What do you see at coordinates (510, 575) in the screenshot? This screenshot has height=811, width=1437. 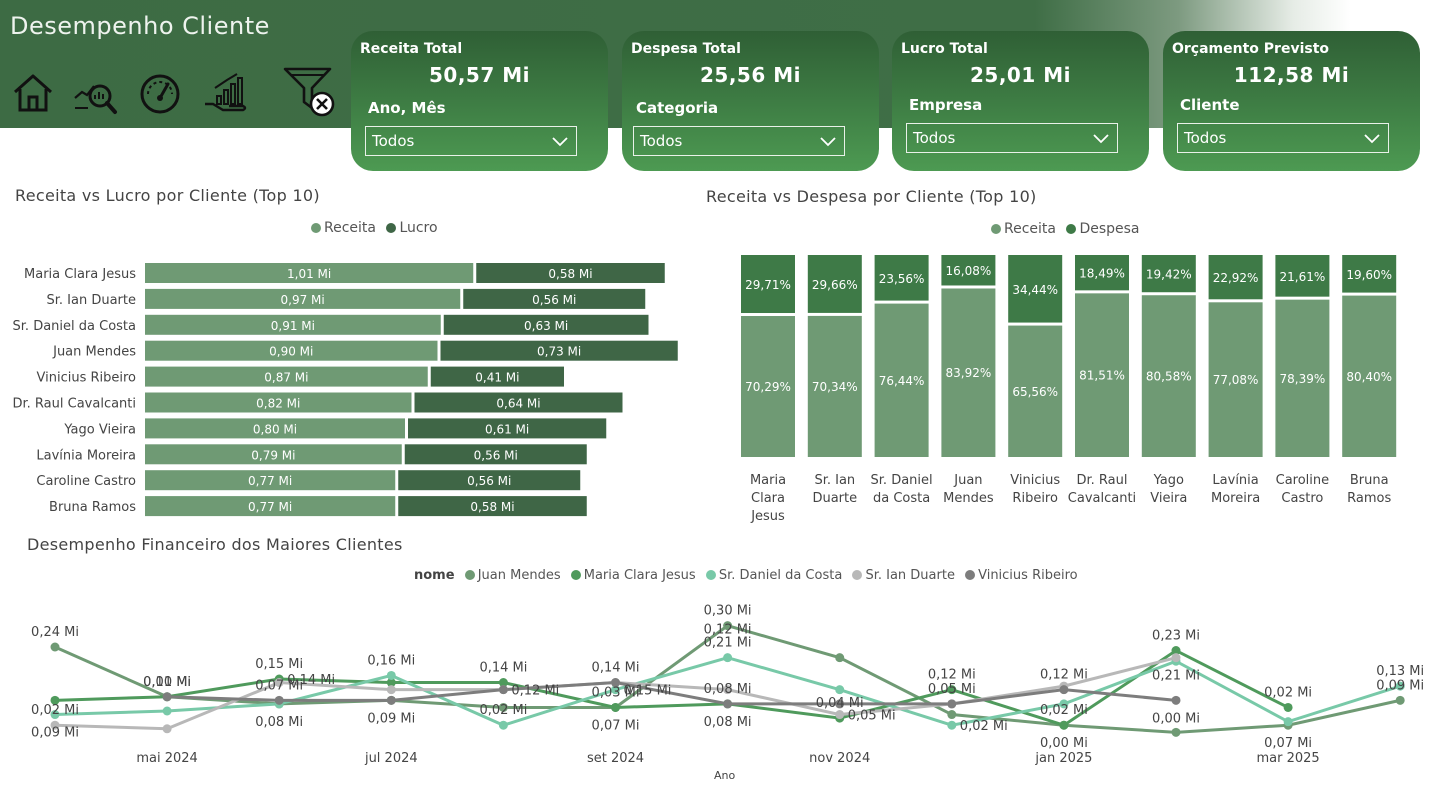 I see `legend-item-juan-mendes: Juan Mendes` at bounding box center [510, 575].